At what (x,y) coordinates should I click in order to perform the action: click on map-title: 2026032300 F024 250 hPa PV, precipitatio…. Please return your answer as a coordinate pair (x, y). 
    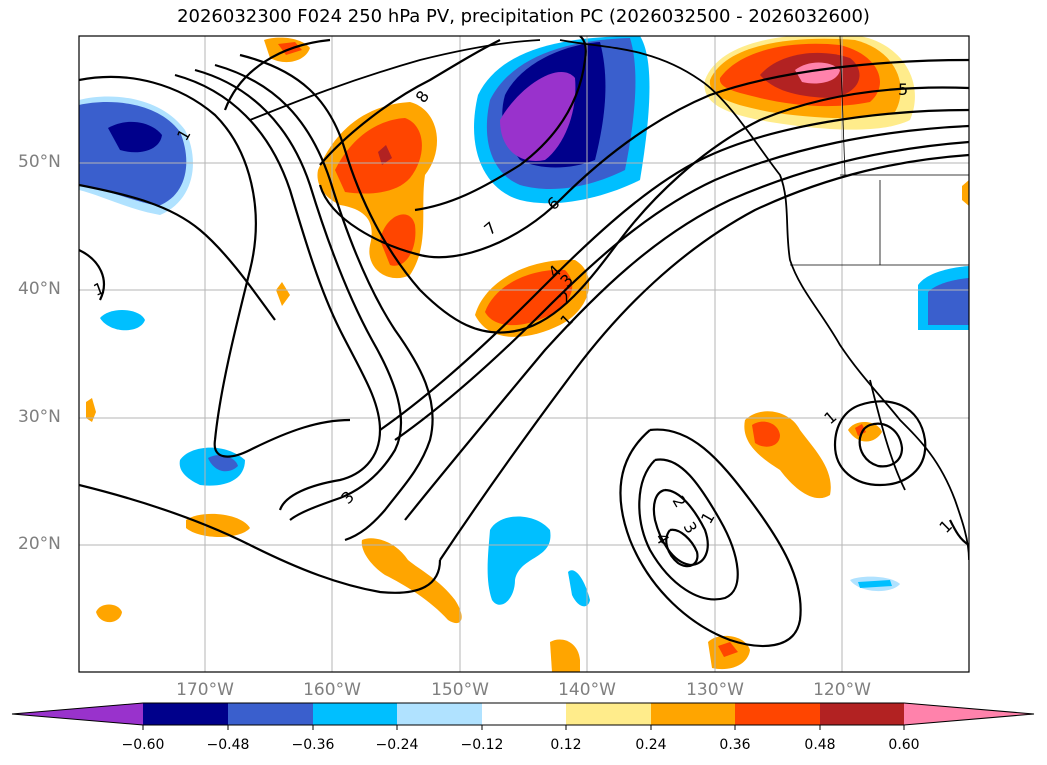
    Looking at the image, I should click on (523, 16).